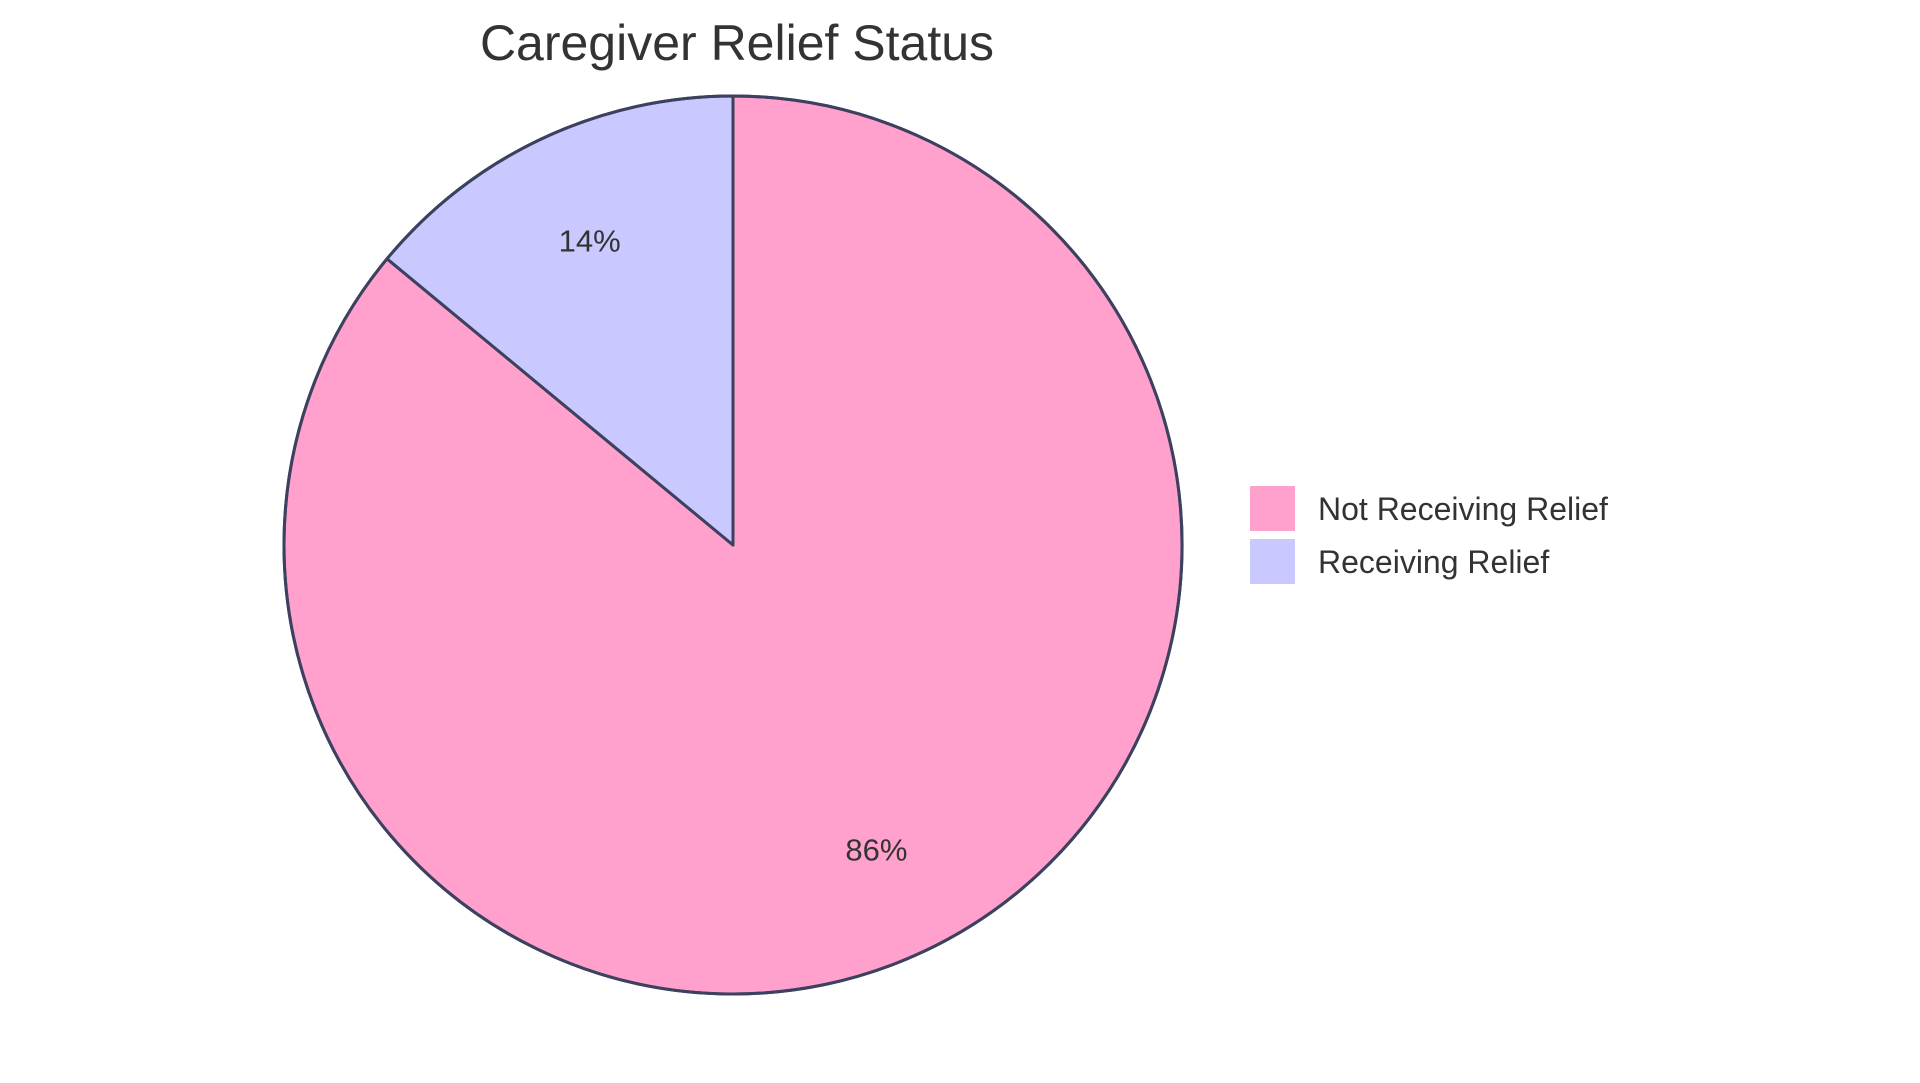 This screenshot has height=1083, width=1920. I want to click on legend-swatch-not-receiving-relief, so click(1272, 508).